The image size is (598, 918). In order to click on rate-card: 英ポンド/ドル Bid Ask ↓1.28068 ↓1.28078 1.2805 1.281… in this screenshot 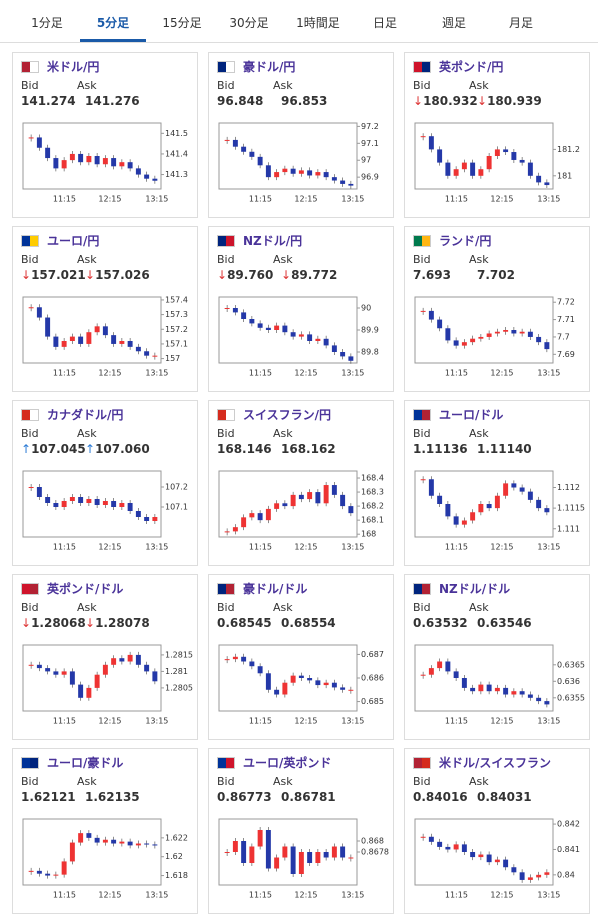, I will do `click(105, 657)`.